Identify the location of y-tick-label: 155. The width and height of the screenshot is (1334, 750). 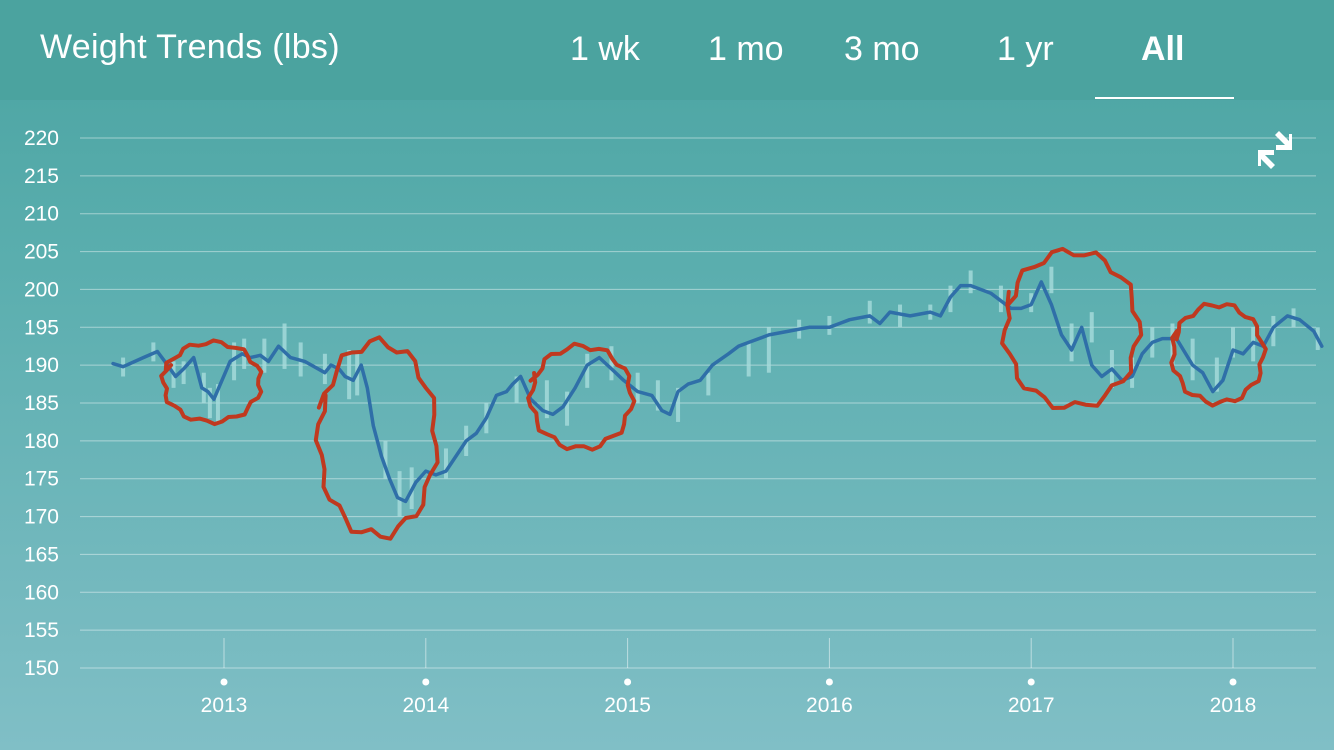
(41, 630).